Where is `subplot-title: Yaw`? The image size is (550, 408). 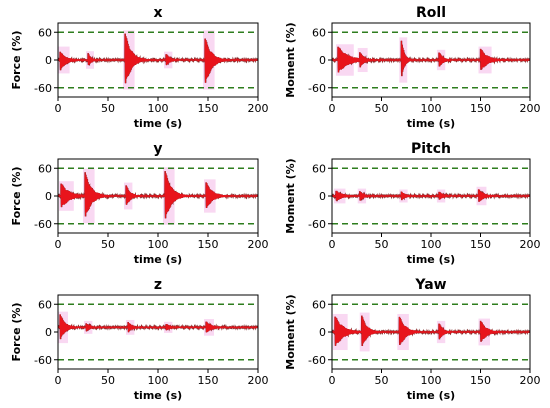
subplot-title: Yaw is located at coordinates (430, 285).